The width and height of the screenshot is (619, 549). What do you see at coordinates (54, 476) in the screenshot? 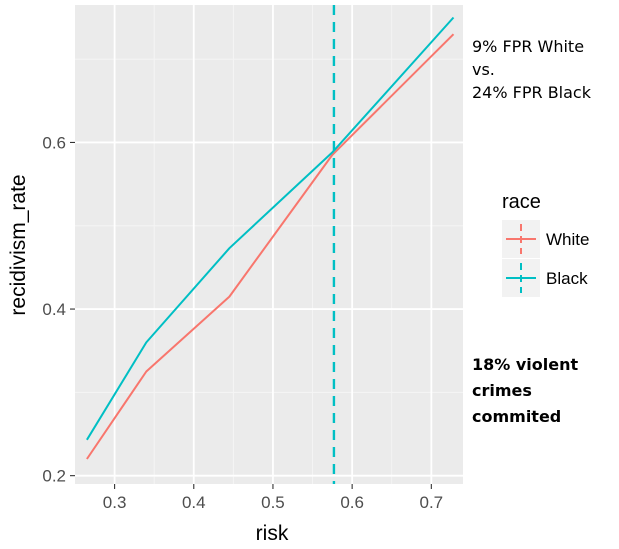
I see `y-tick-label-0: 0.2` at bounding box center [54, 476].